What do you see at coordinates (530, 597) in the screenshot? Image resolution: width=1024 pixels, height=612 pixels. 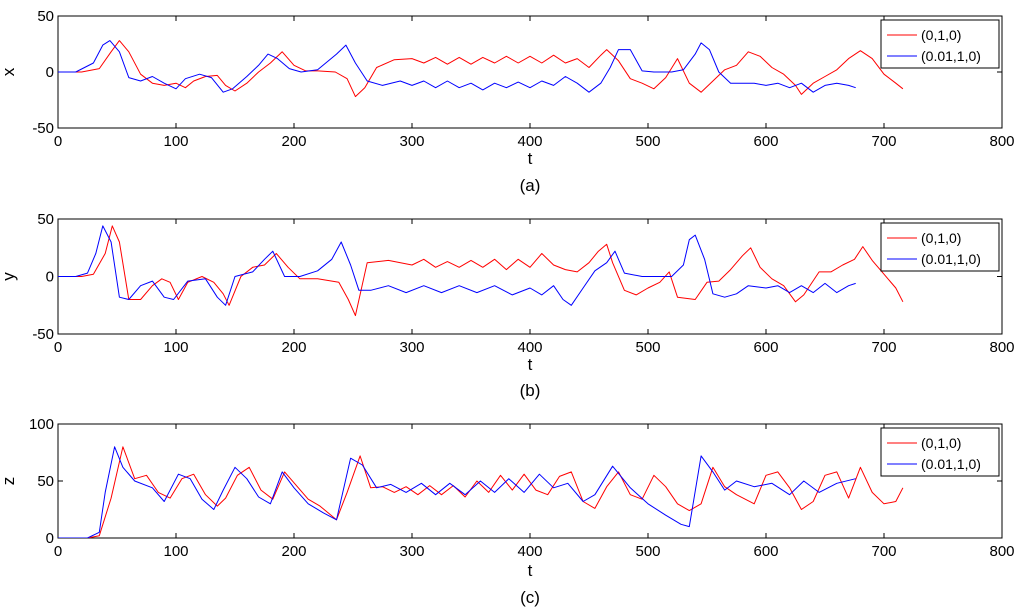 I see `panel-caption: (c)` at bounding box center [530, 597].